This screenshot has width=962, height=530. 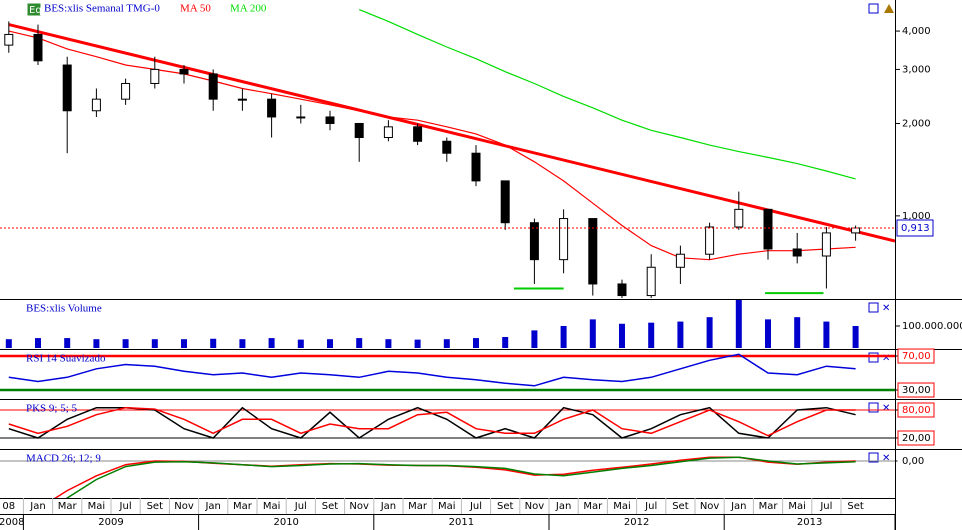 What do you see at coordinates (248, 9) in the screenshot?
I see `legend-entry: MA 200` at bounding box center [248, 9].